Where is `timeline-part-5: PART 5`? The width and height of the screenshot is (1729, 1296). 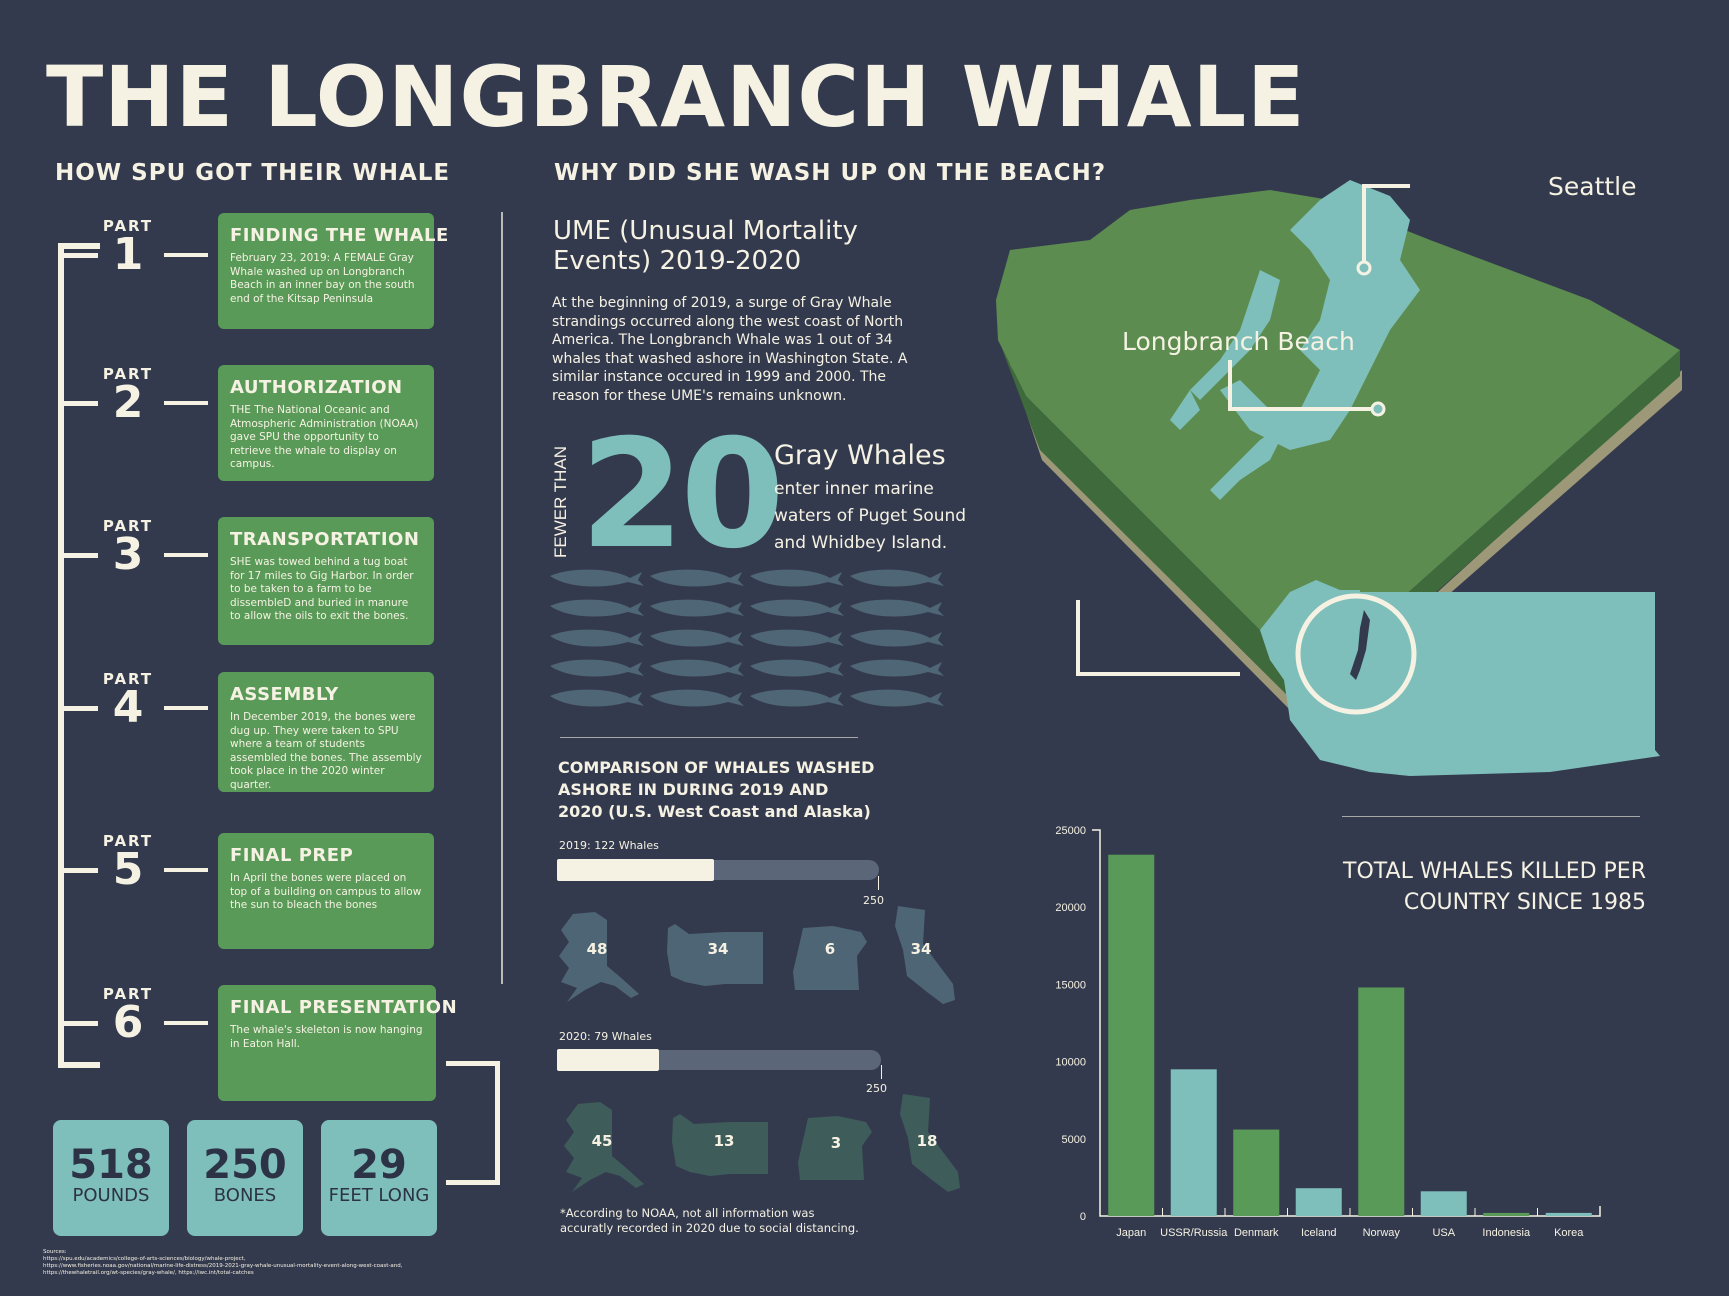
timeline-part-5: PART 5 is located at coordinates (139, 872).